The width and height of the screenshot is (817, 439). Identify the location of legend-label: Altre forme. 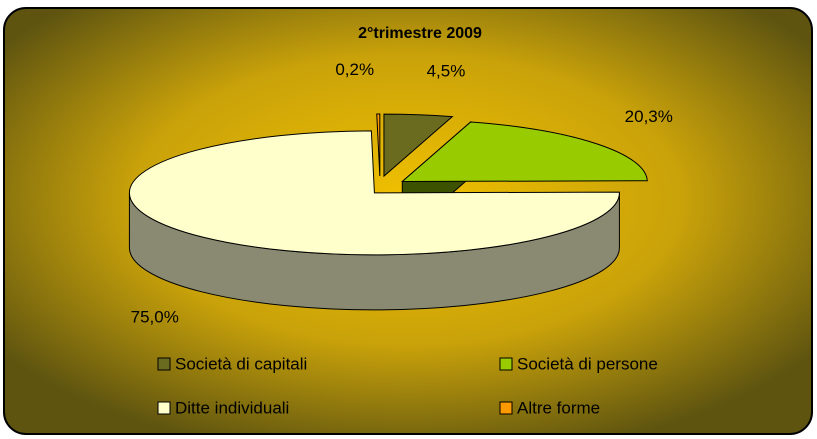
(558, 407).